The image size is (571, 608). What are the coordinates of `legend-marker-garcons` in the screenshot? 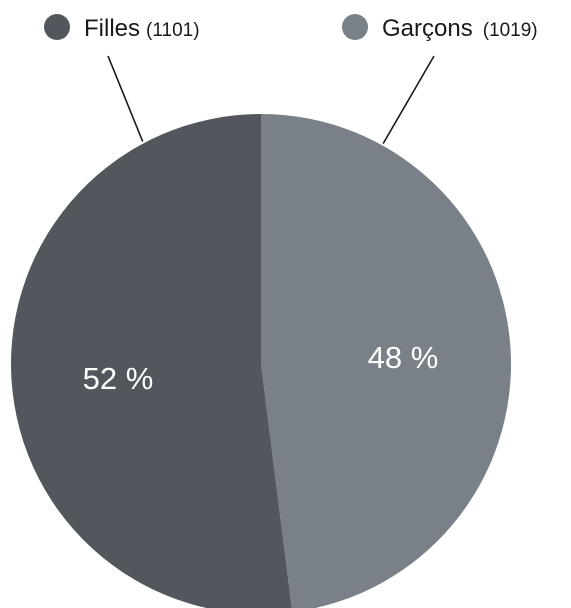 It's located at (355, 27).